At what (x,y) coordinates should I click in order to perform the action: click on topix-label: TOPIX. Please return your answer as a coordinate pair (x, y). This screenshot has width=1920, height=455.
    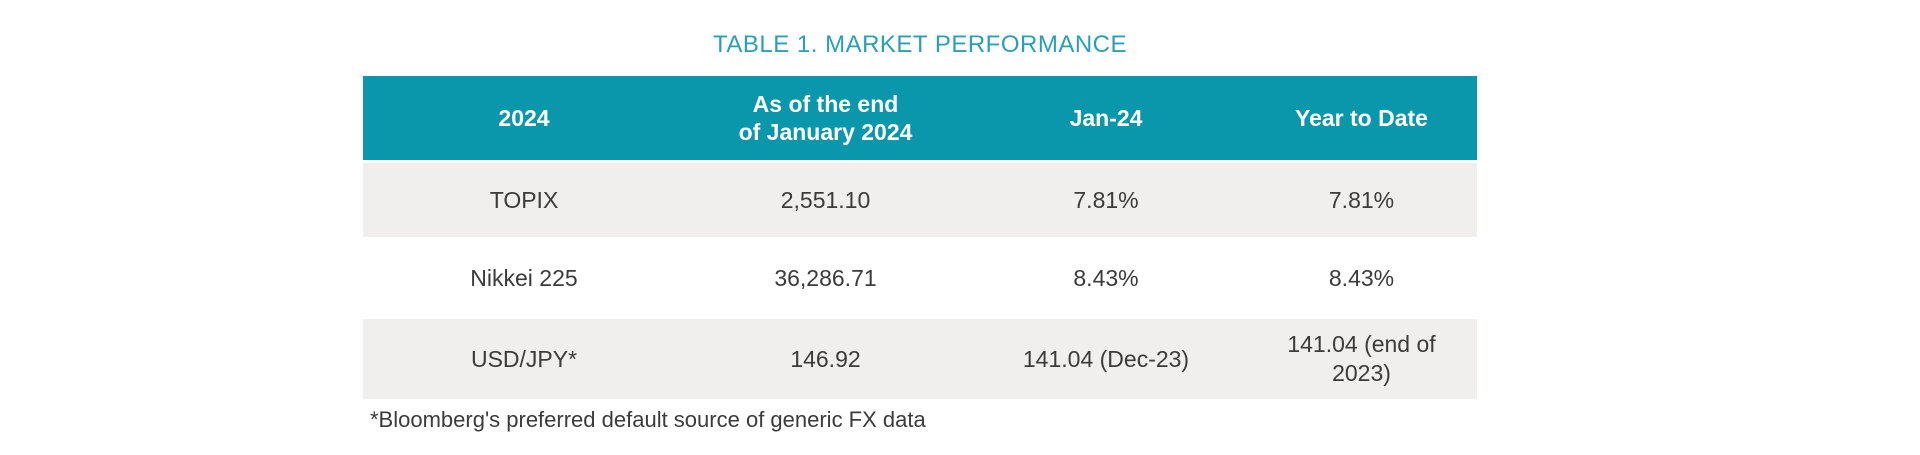
    Looking at the image, I should click on (524, 199).